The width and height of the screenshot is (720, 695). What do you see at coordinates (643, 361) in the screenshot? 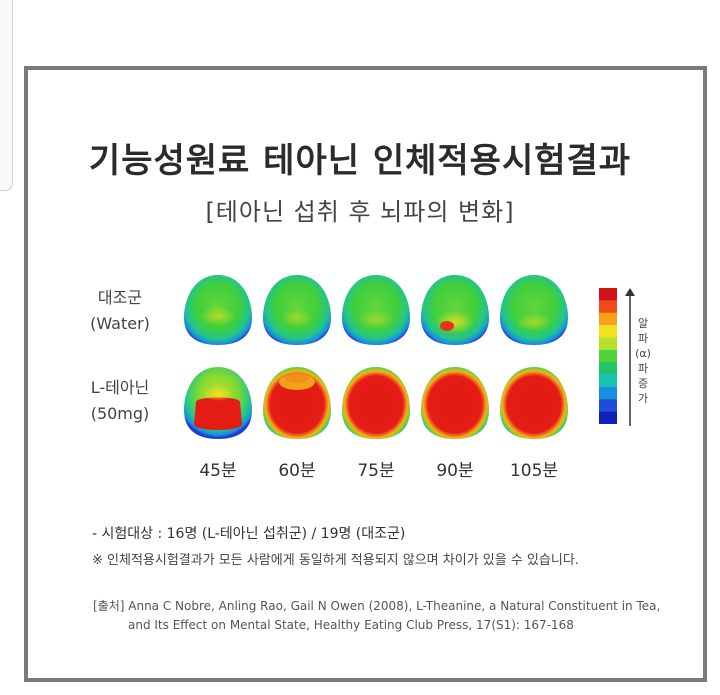
I see `scale-label: 알 파 (α) 파 증 가` at bounding box center [643, 361].